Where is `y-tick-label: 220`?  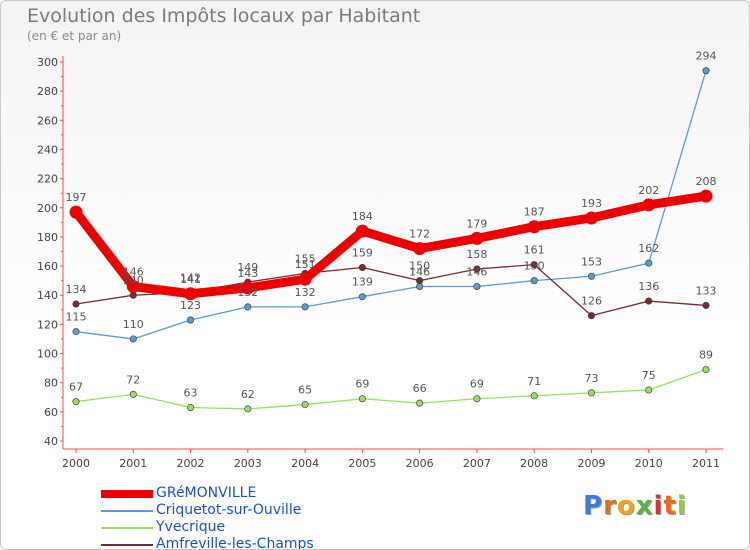 y-tick-label: 220 is located at coordinates (47, 179).